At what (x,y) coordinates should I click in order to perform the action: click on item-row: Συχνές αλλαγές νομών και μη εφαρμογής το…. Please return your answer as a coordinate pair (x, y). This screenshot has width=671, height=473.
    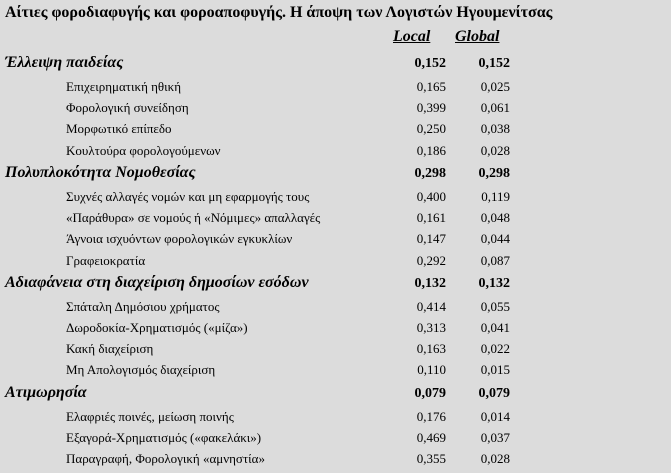
    Looking at the image, I should click on (335, 200).